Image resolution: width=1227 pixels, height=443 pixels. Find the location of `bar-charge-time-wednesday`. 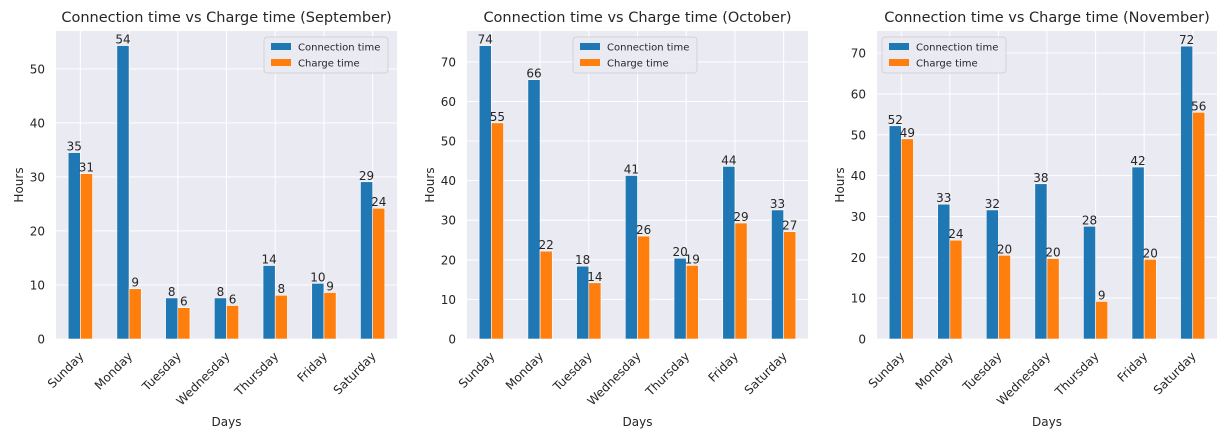

bar-charge-time-wednesday is located at coordinates (232, 322).